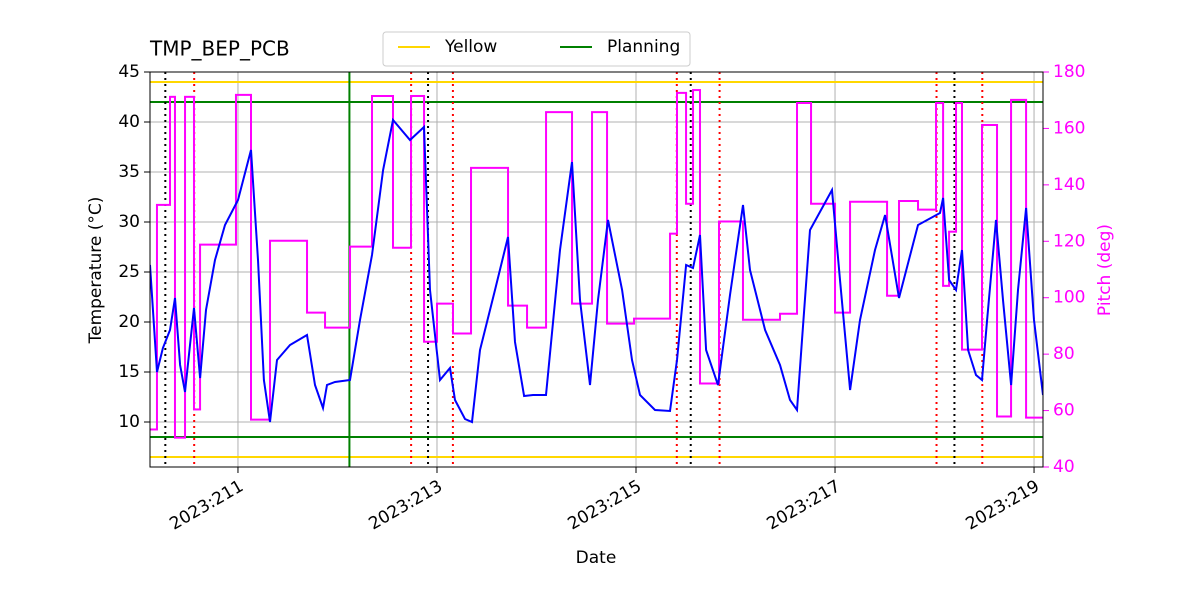  I want to click on y2-tick-label: 80, so click(1064, 354).